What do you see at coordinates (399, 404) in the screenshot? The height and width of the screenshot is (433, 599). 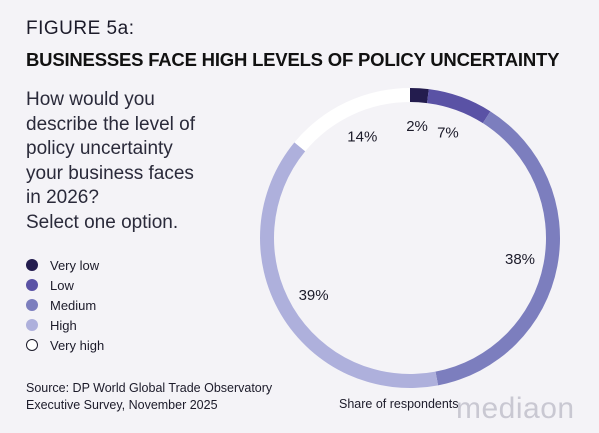 I see `share-of-respondents-label: Share of respondents` at bounding box center [399, 404].